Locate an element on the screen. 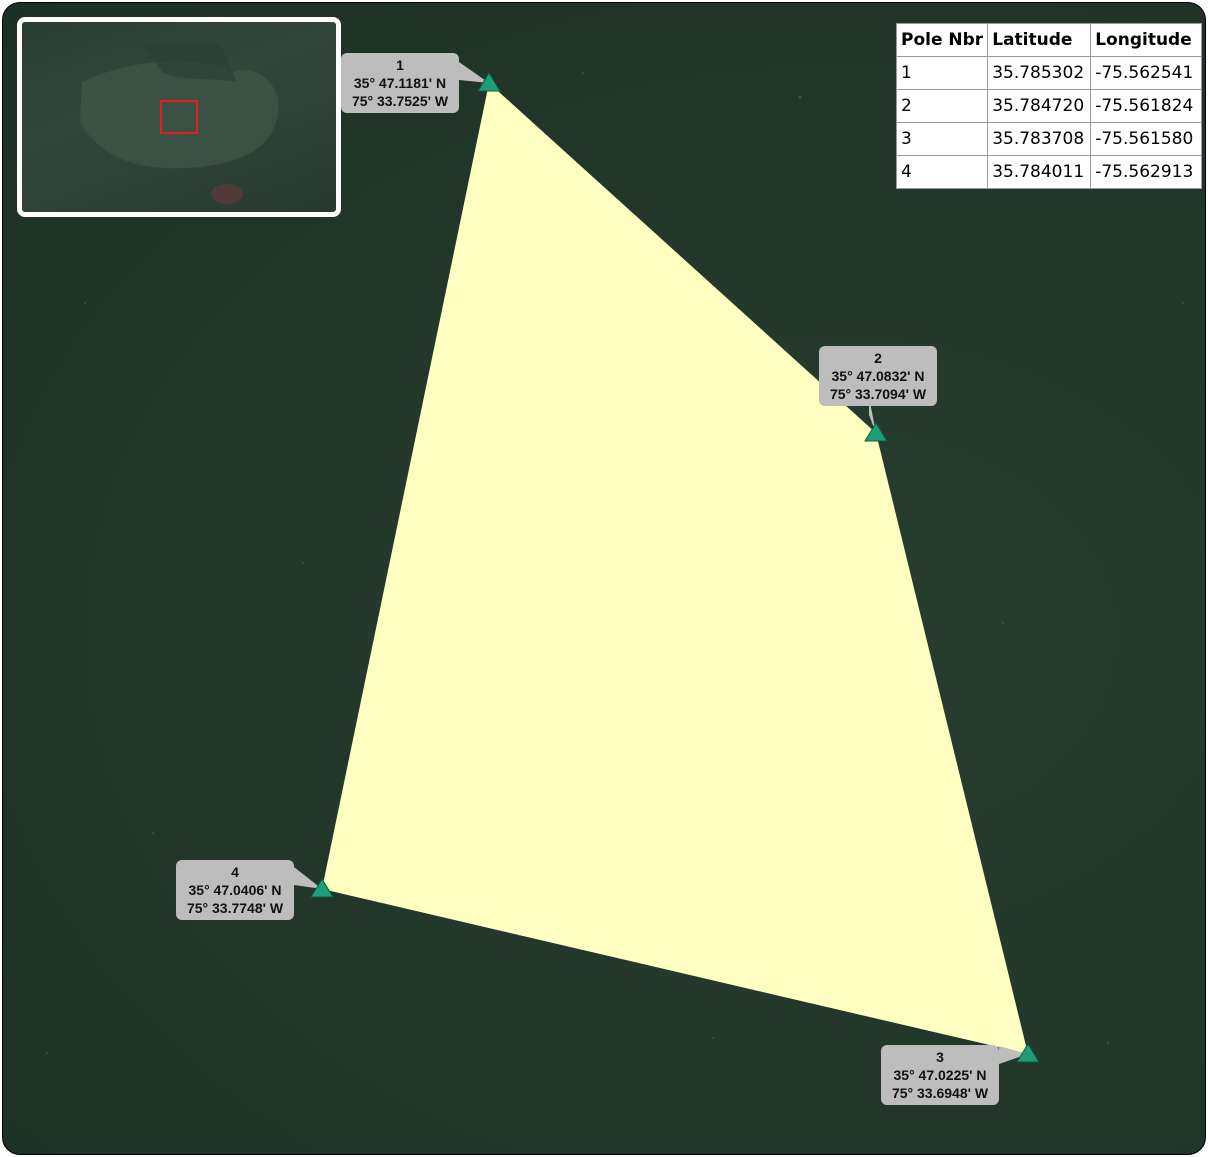  pole-4-group: 4 35° 47.0406' N 75° 33.7748' W is located at coordinates (255, 890).